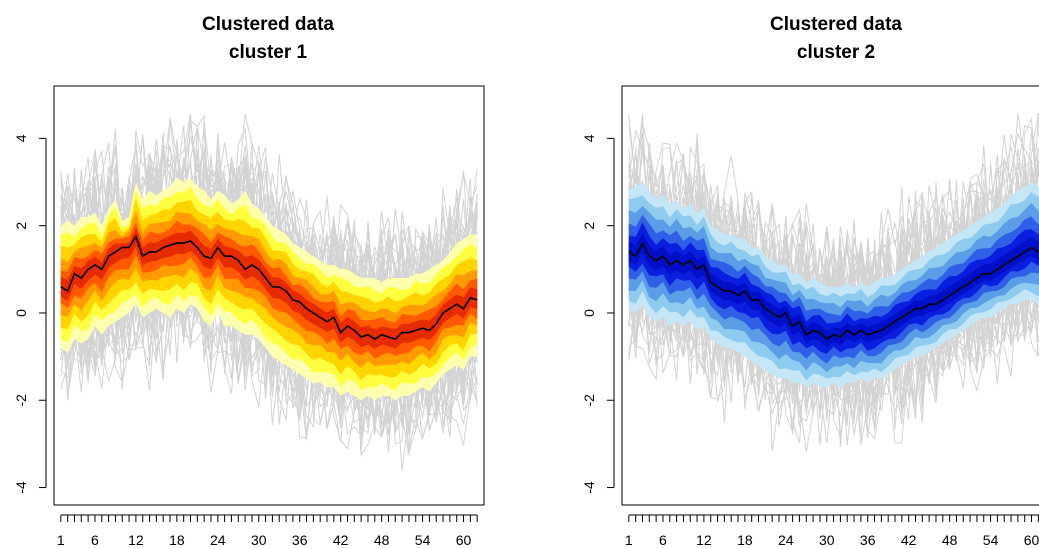 This screenshot has width=1039, height=549. Describe the element at coordinates (268, 52) in the screenshot. I see `chart-subtitle: cluster 1` at that location.